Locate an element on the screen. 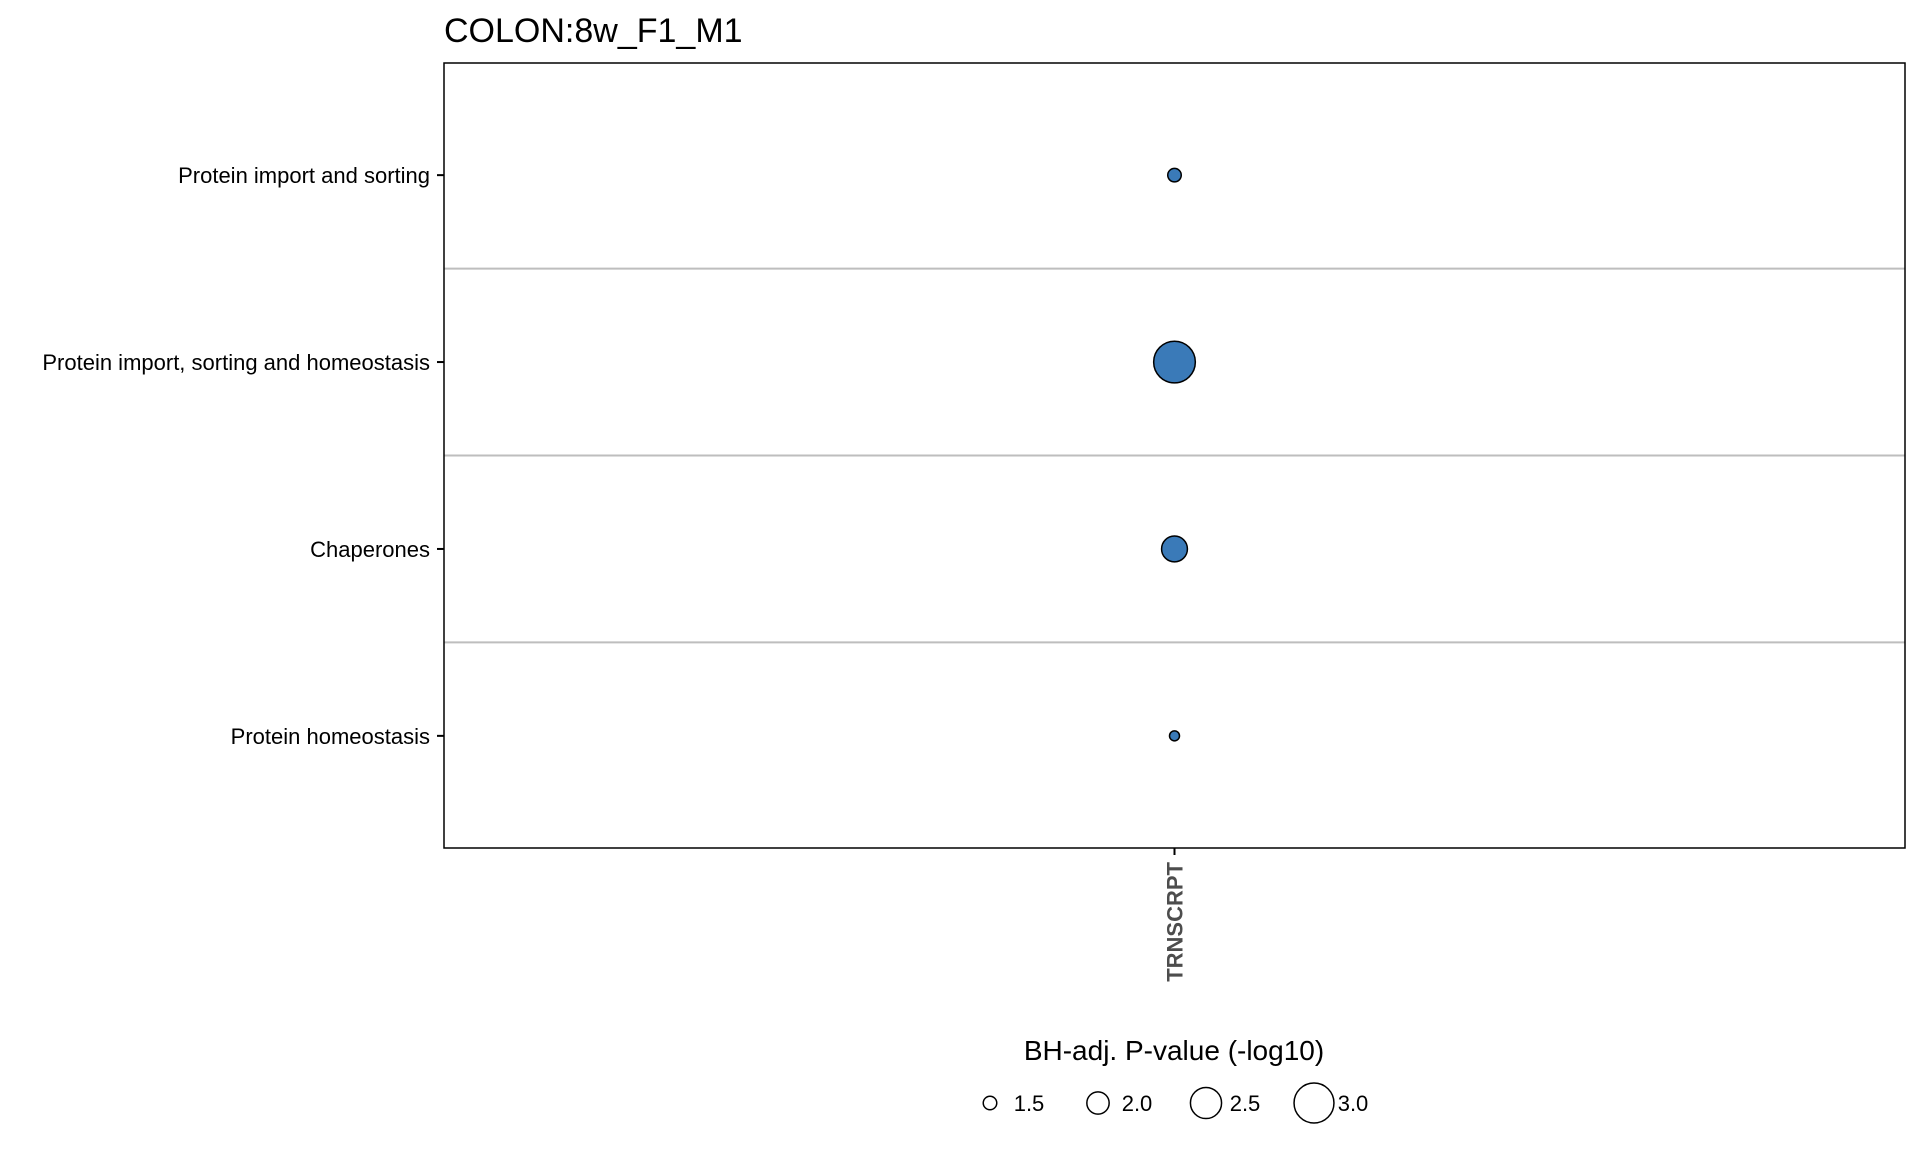 This screenshot has height=1152, width=1920. chart-title: COLON:8w_F1_M1 is located at coordinates (593, 31).